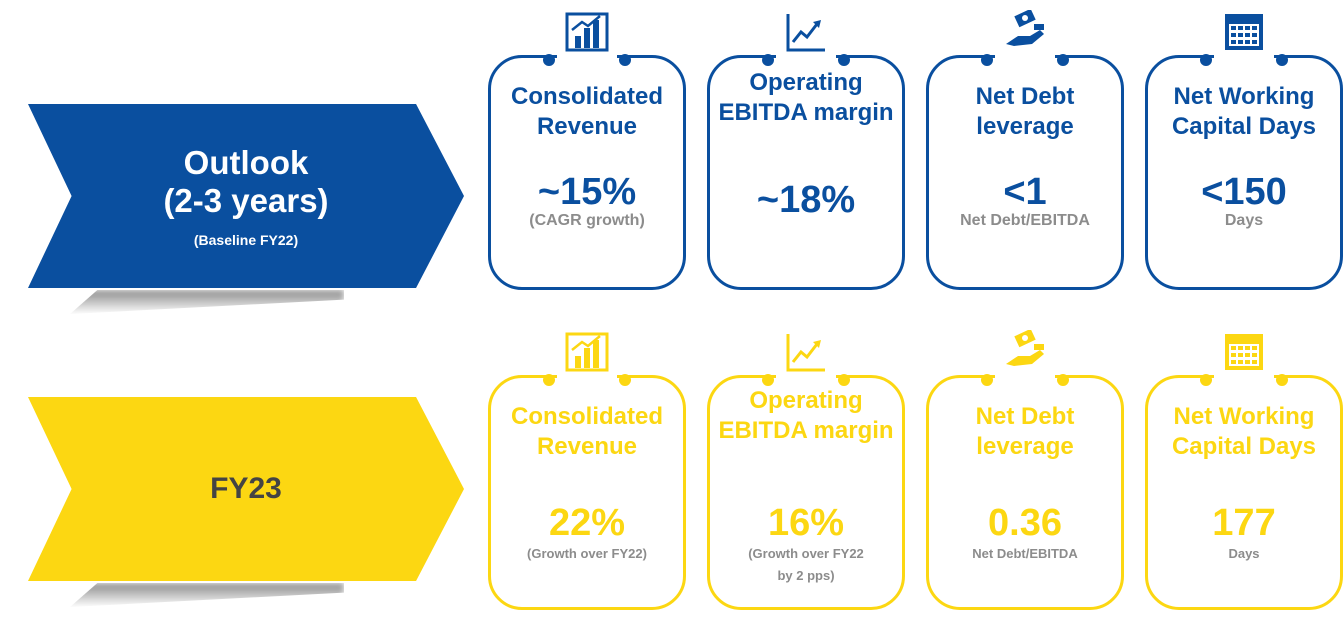 The image size is (1344, 619). What do you see at coordinates (806, 523) in the screenshot?
I see `card-value: 16%` at bounding box center [806, 523].